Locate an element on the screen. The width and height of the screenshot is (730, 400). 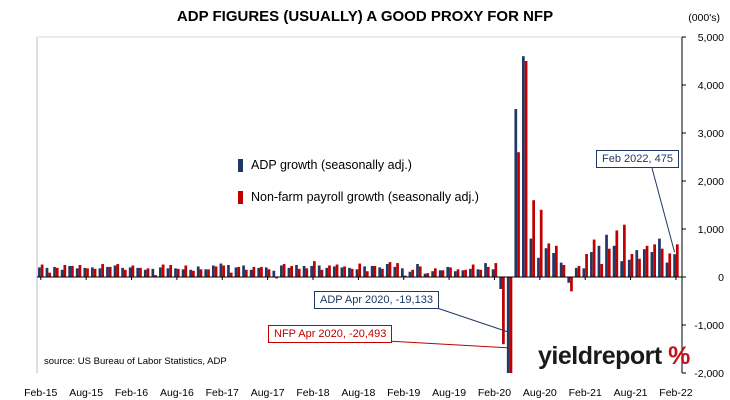
callout-feb-2022: Feb 2022, 475 is located at coordinates (637, 159).